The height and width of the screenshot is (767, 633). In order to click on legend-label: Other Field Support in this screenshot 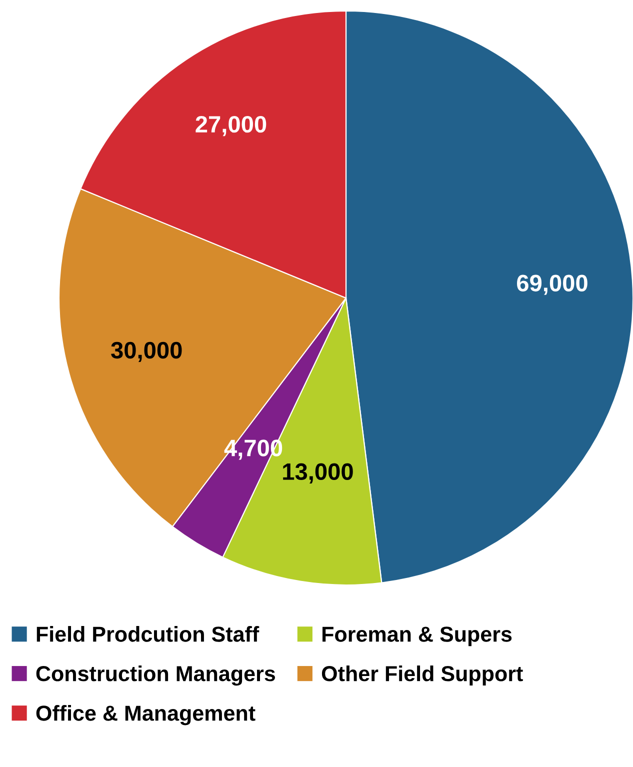, I will do `click(422, 675)`.